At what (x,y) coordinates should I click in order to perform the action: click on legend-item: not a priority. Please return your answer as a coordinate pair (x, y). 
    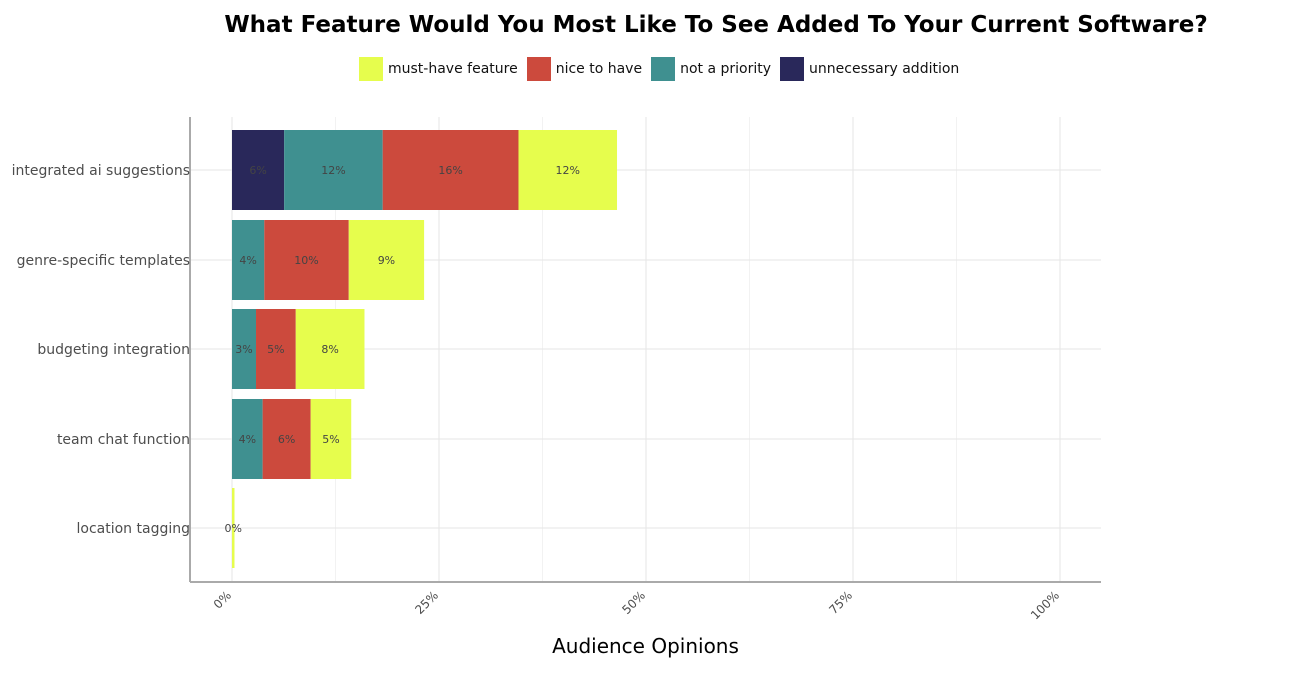
    Looking at the image, I should click on (711, 69).